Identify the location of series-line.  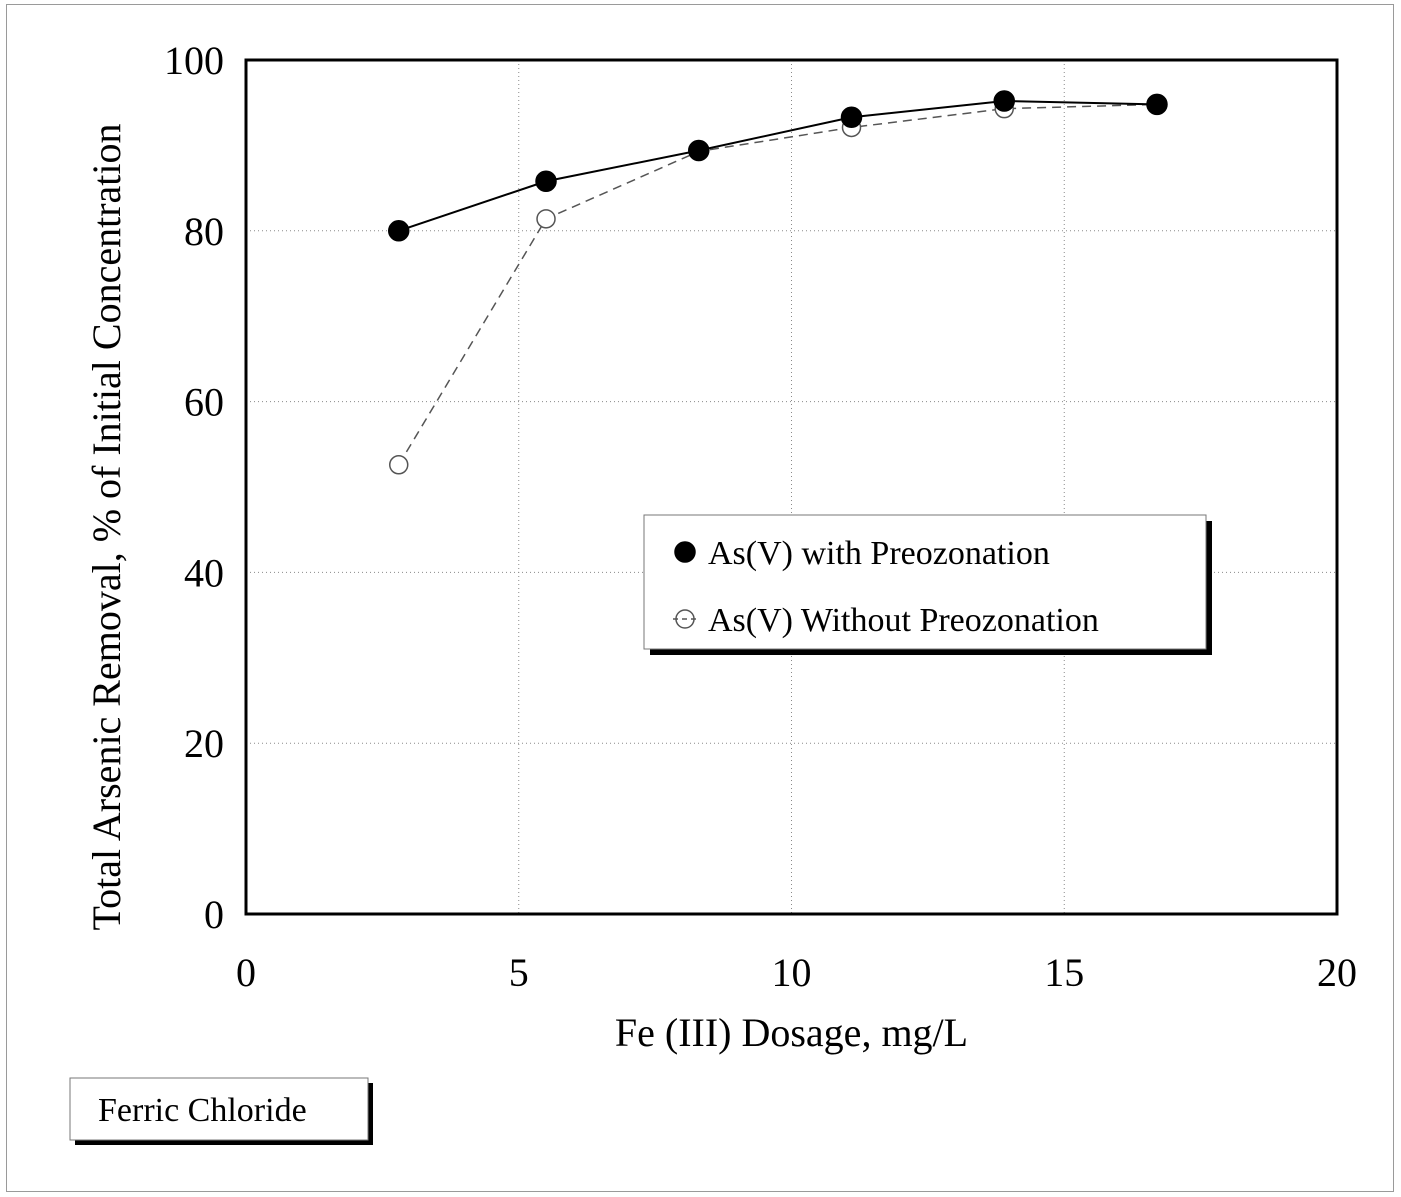
(778, 165).